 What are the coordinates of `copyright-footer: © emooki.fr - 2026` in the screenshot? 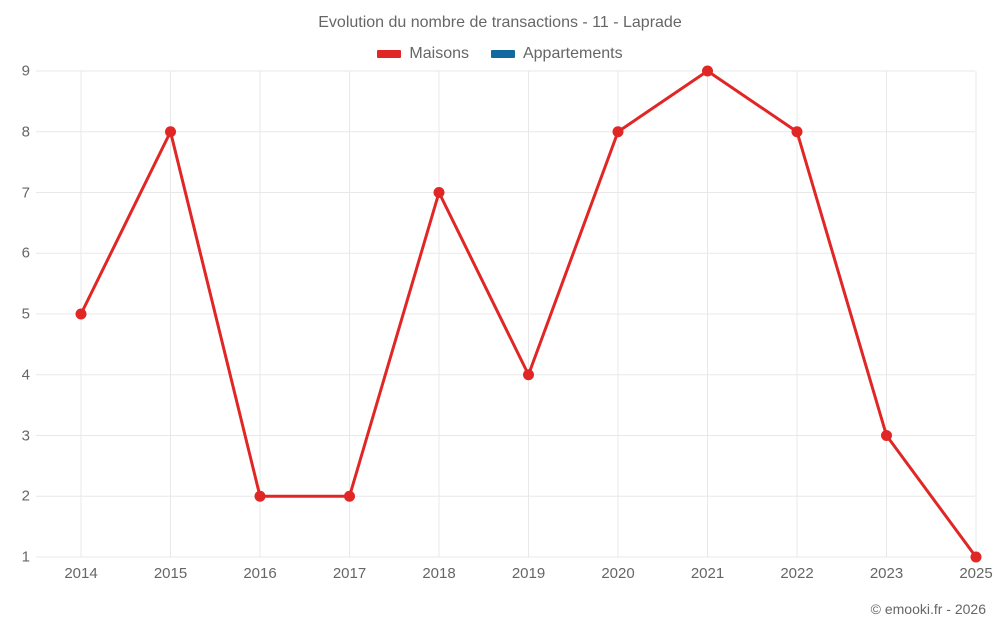 It's located at (928, 609).